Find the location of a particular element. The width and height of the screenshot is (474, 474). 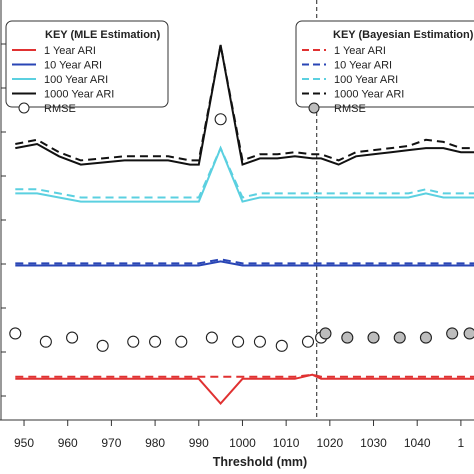

legend-mle-item-label: 1000 Year ARI is located at coordinates (79, 95).